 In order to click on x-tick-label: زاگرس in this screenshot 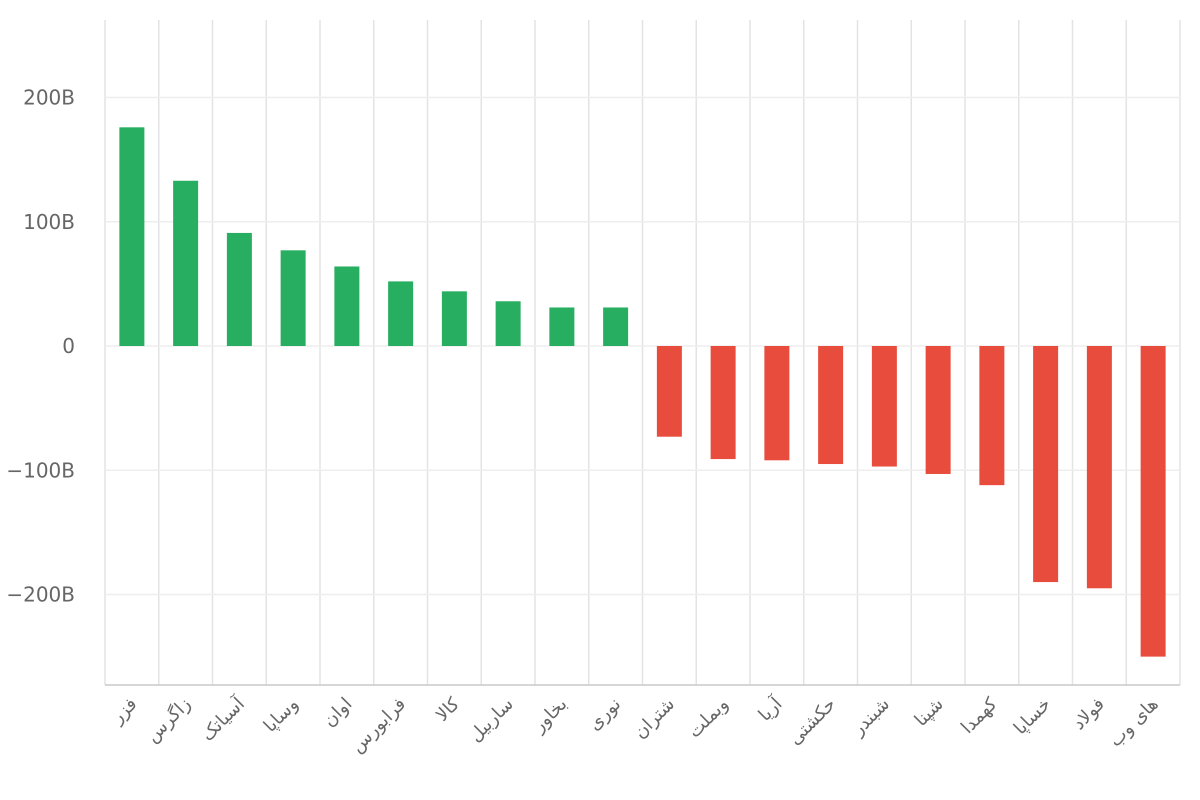, I will do `click(168, 720)`.